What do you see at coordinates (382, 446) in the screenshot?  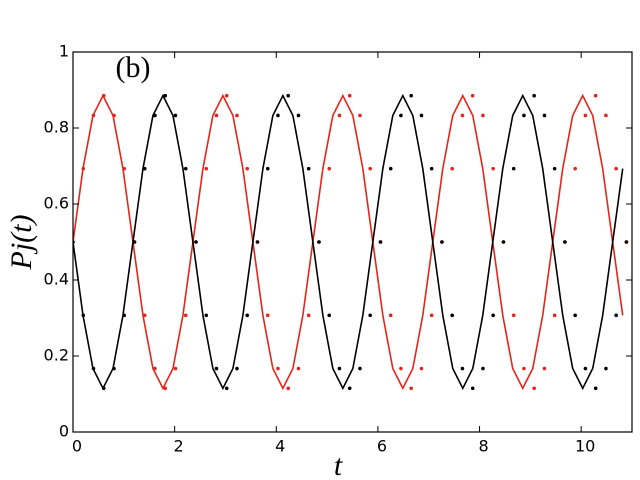 I see `x-tick-label: 6` at bounding box center [382, 446].